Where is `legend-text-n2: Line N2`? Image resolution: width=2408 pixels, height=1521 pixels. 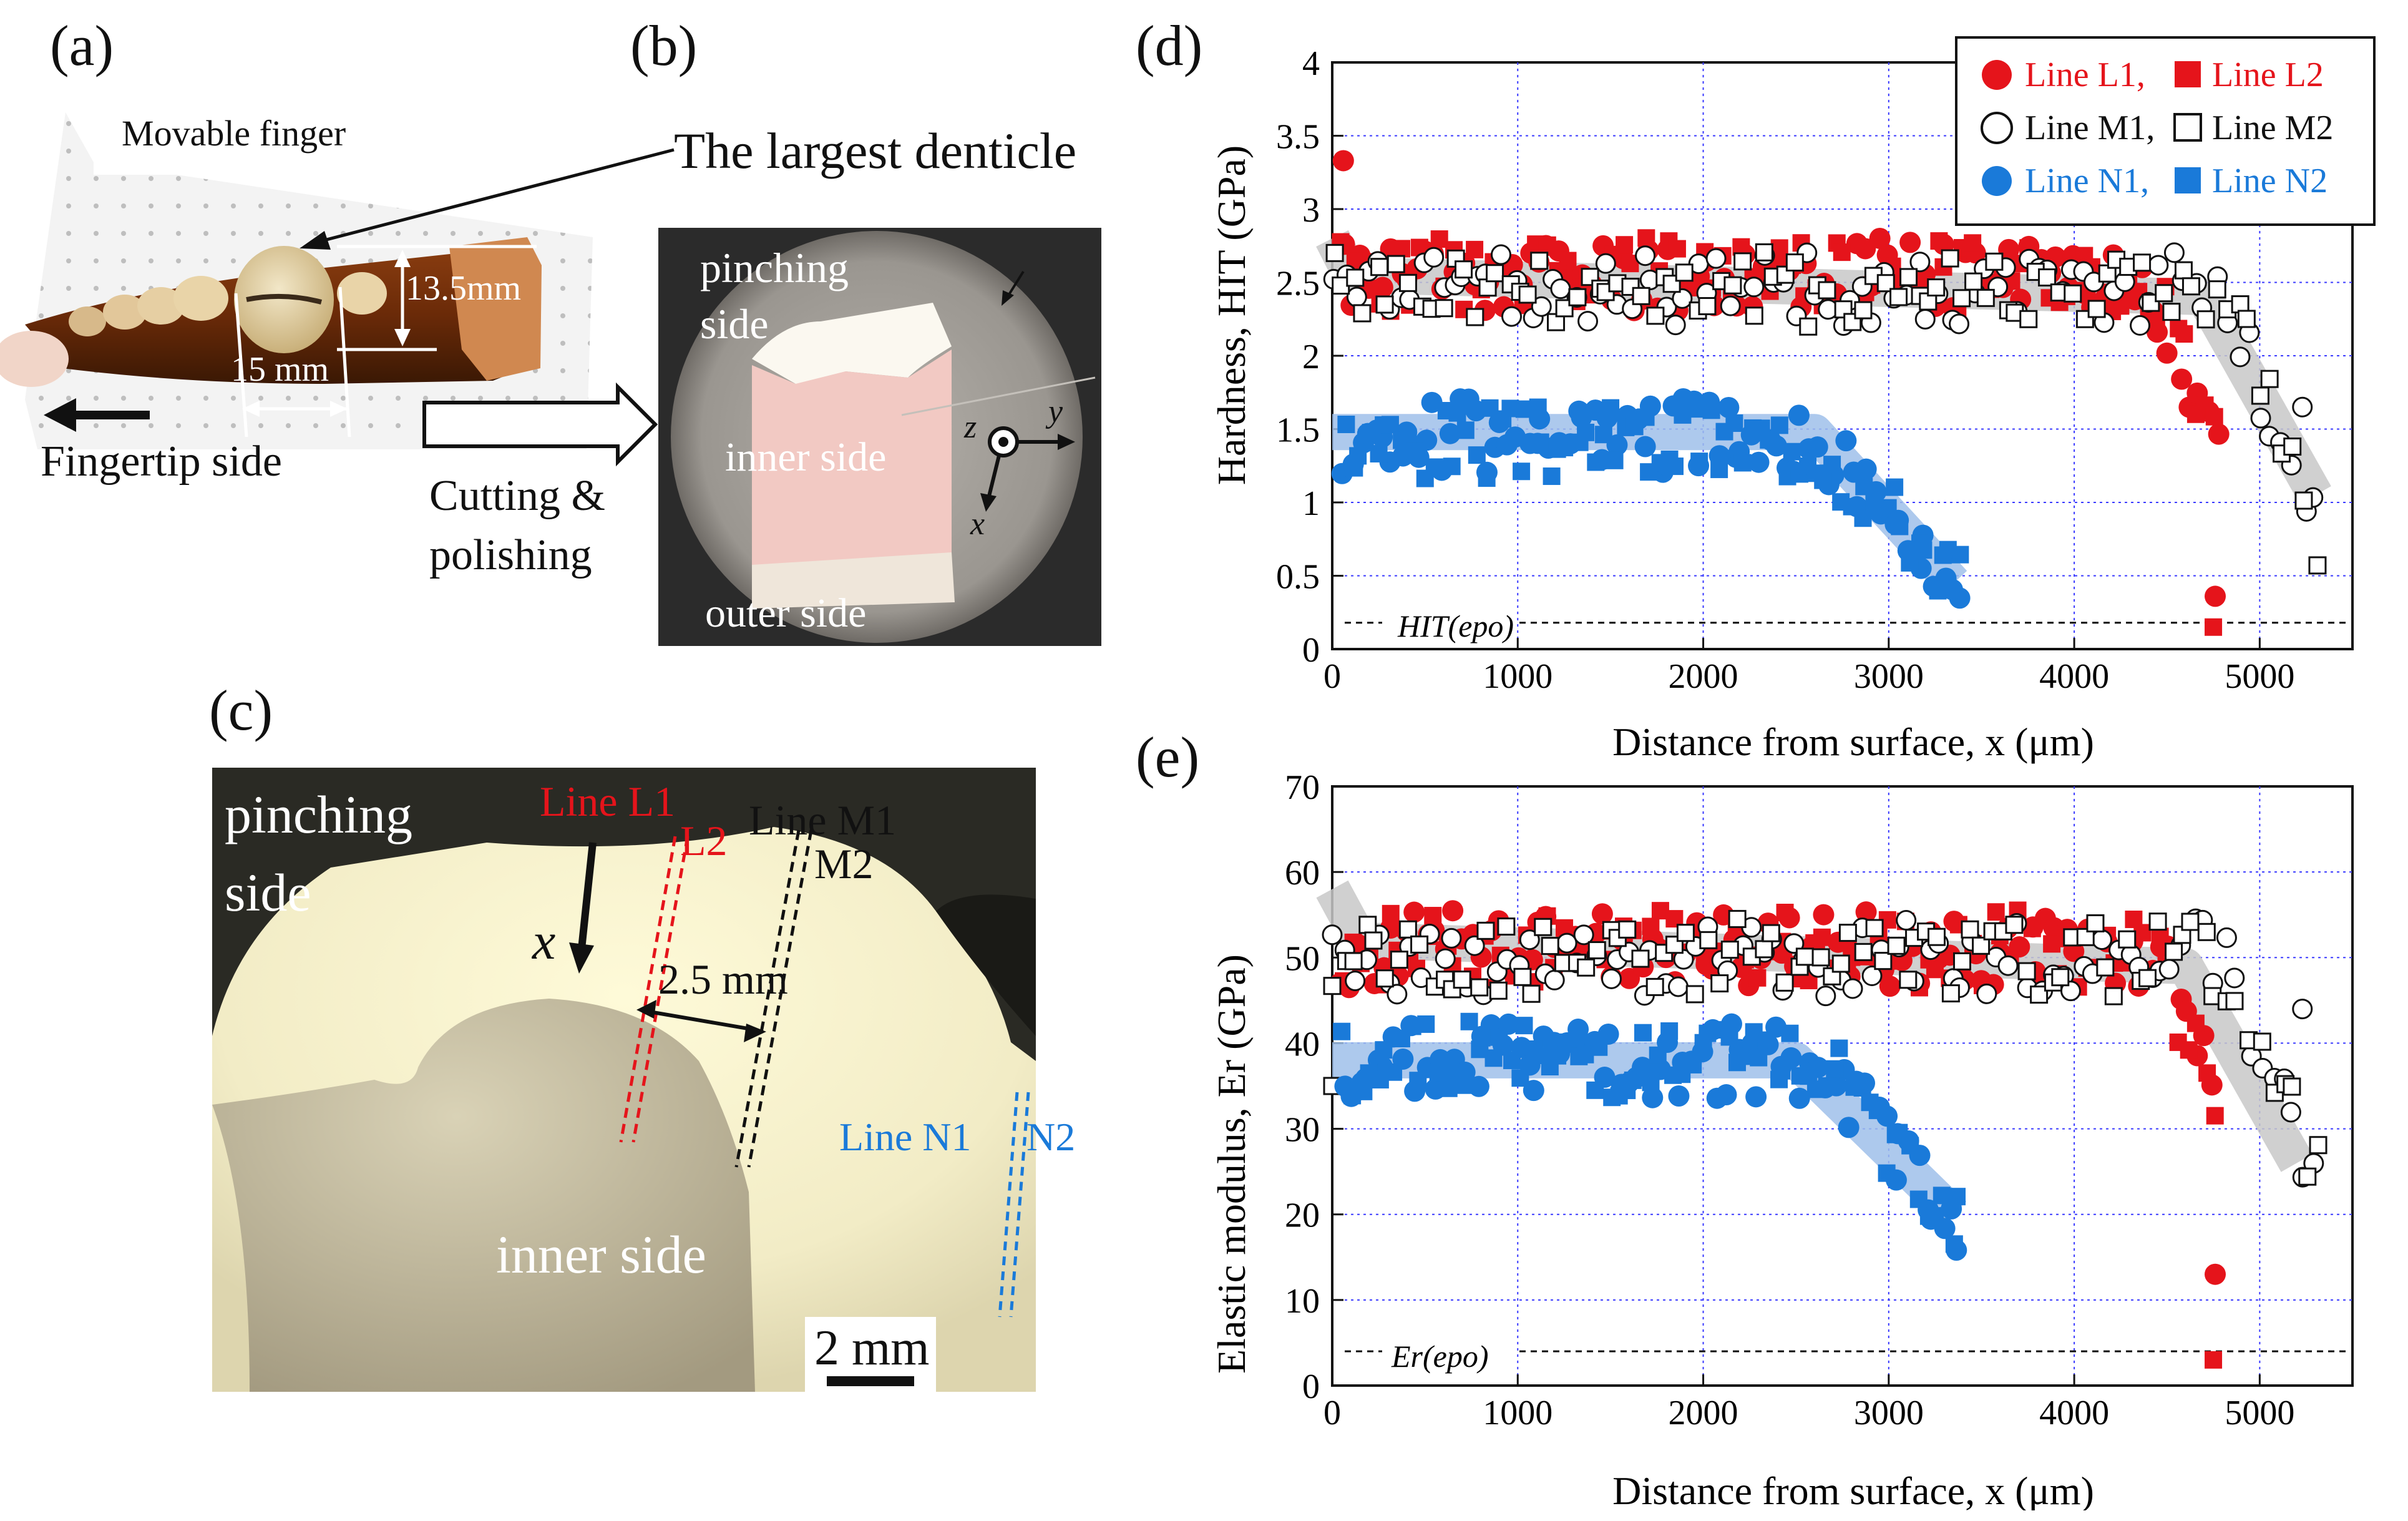
legend-text-n2: Line N2 is located at coordinates (2270, 181).